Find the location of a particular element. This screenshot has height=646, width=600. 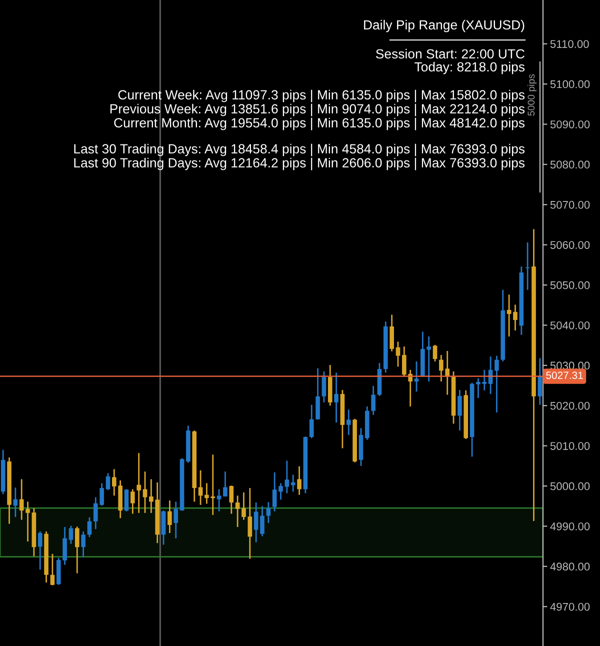

text: Daily Pip Range (XAUUSD) is located at coordinates (444, 26).